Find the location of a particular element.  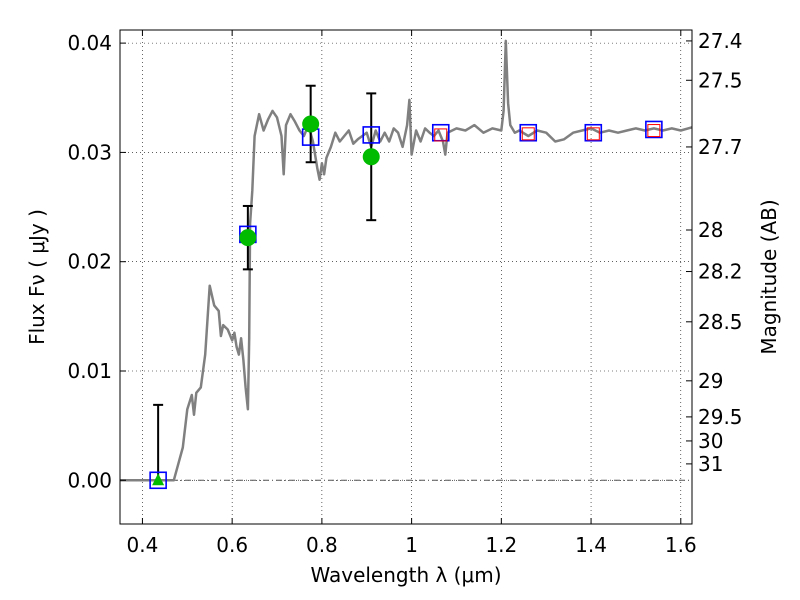

right-tick-label: 30 is located at coordinates (710, 441).